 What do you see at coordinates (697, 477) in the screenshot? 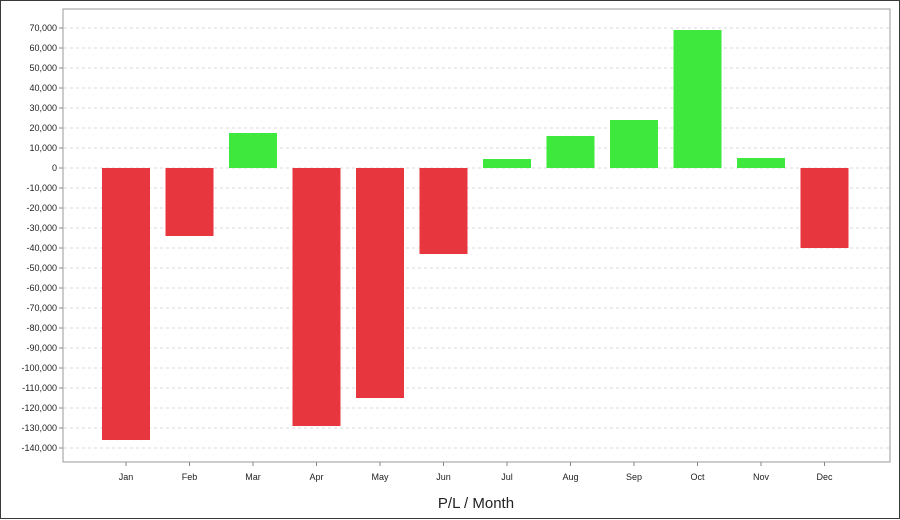
I see `x-tick-label: Oct` at bounding box center [697, 477].